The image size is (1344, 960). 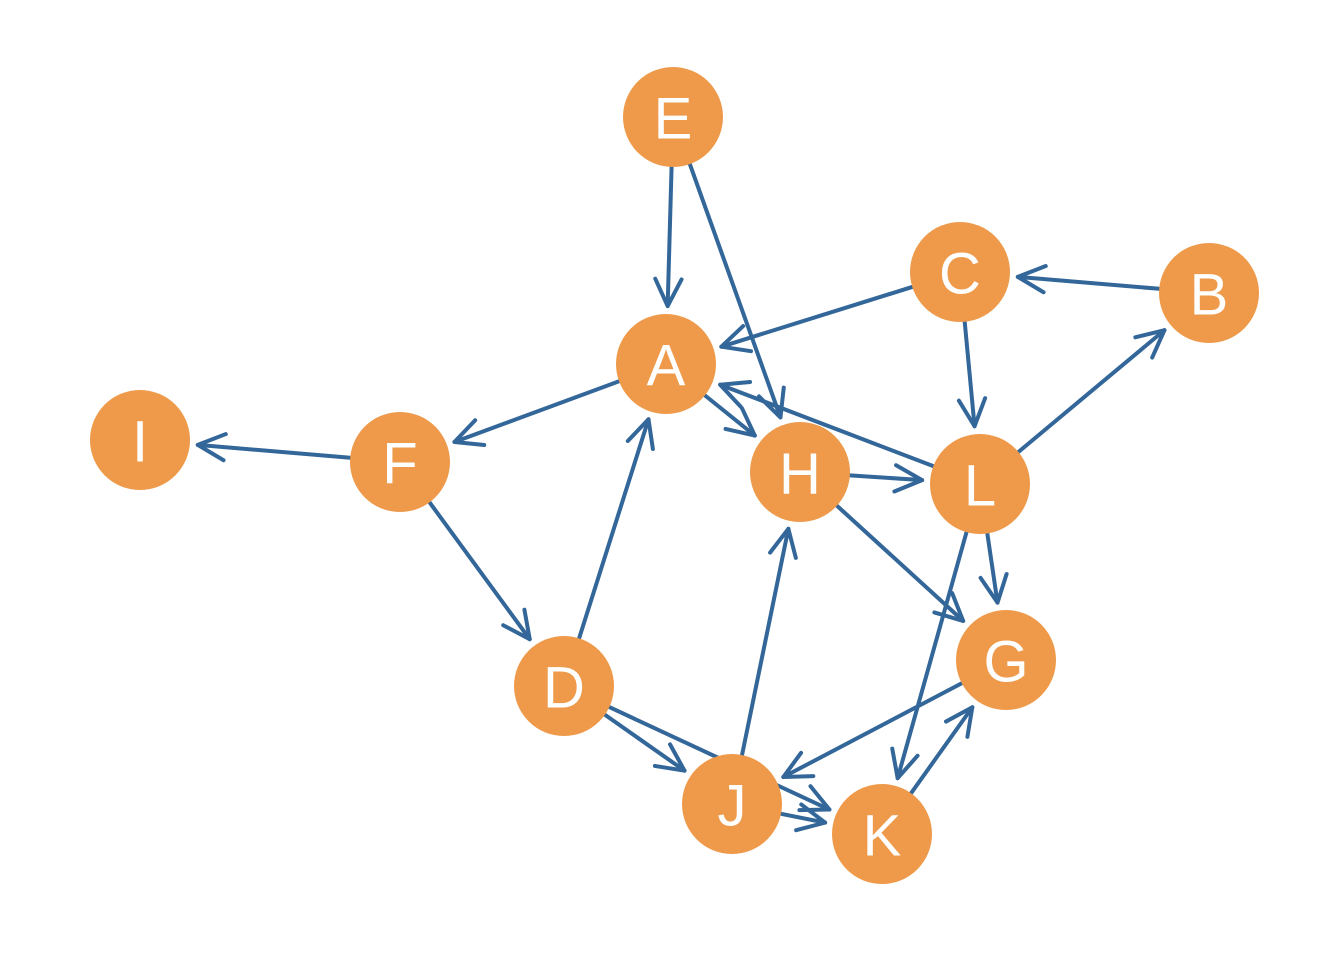 I want to click on edge-E-A, so click(x=668, y=236).